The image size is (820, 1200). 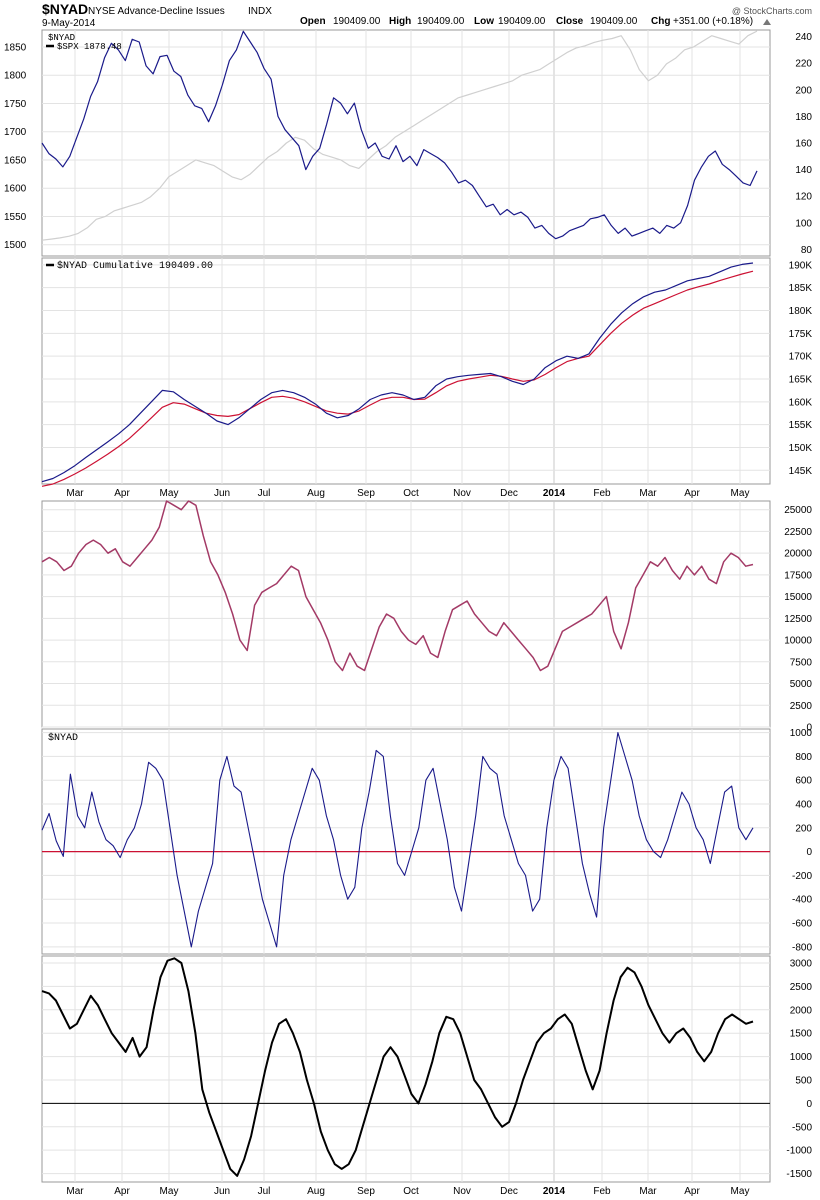 What do you see at coordinates (313, 21) in the screenshot?
I see `open-label: Open` at bounding box center [313, 21].